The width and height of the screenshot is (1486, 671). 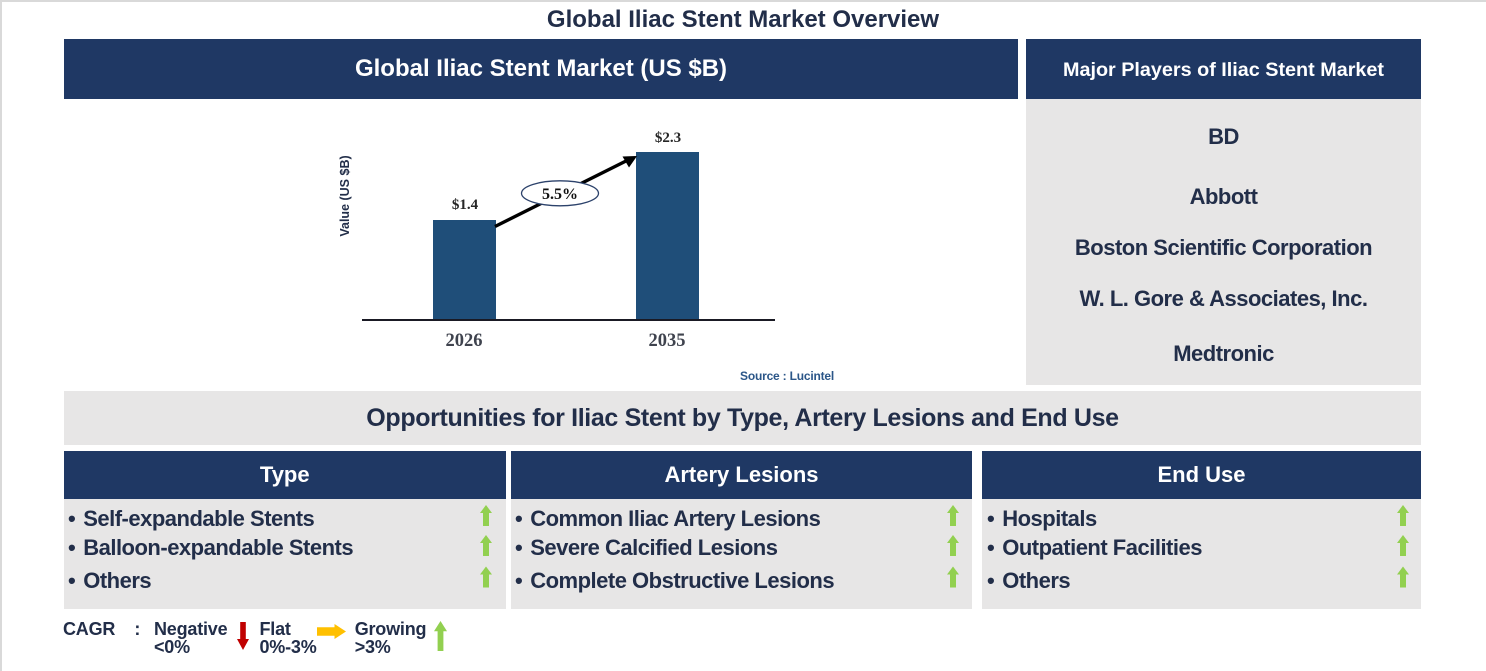 I want to click on svg-text: 5.5%, so click(x=560, y=194).